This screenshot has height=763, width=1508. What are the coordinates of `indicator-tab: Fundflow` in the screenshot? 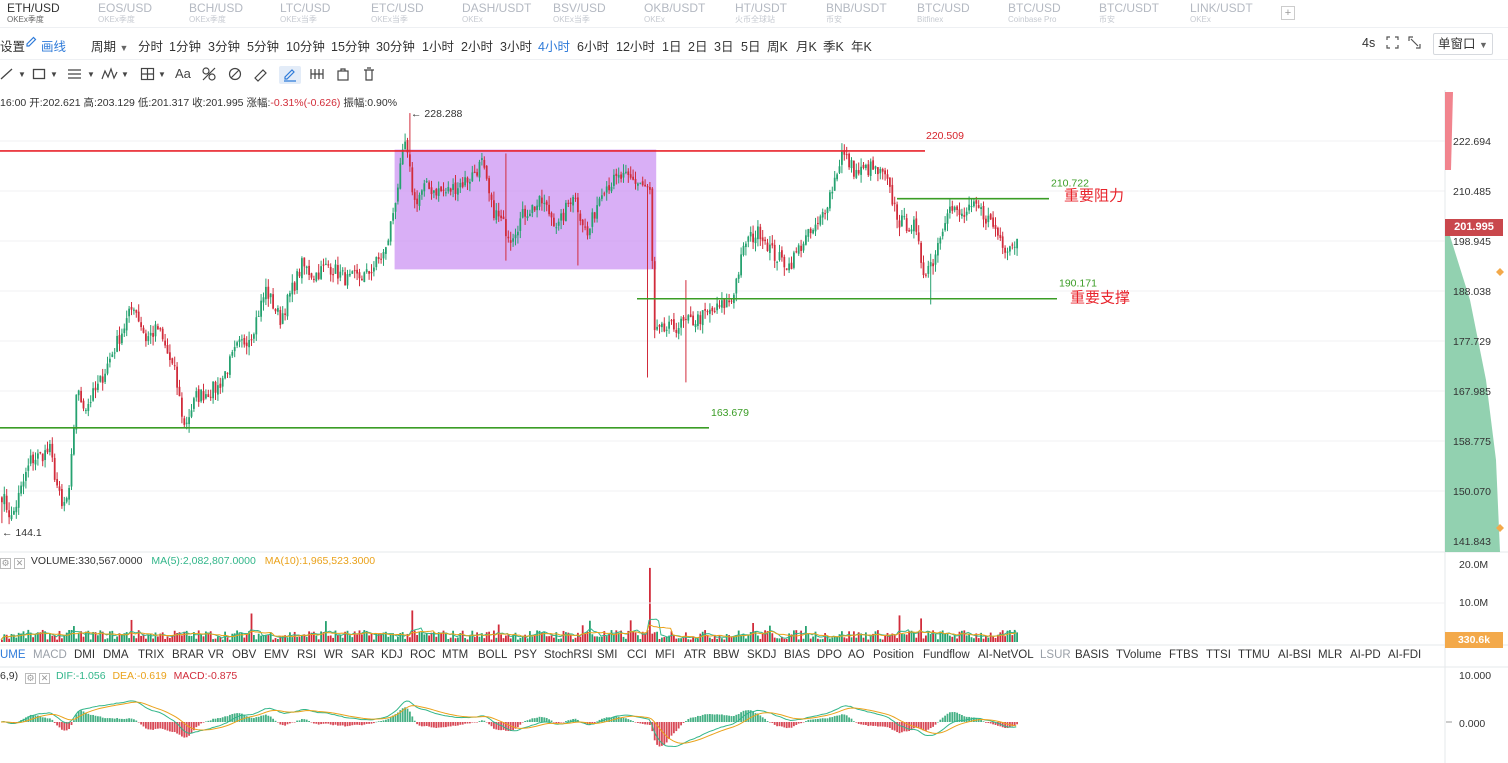 It's located at (946, 655).